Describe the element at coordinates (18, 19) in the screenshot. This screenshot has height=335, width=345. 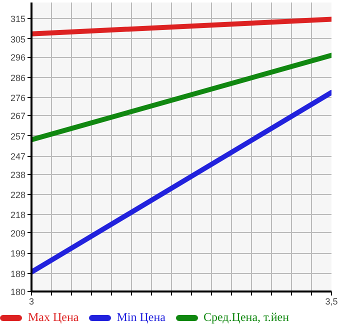
I see `y-tick-label: 315` at that location.